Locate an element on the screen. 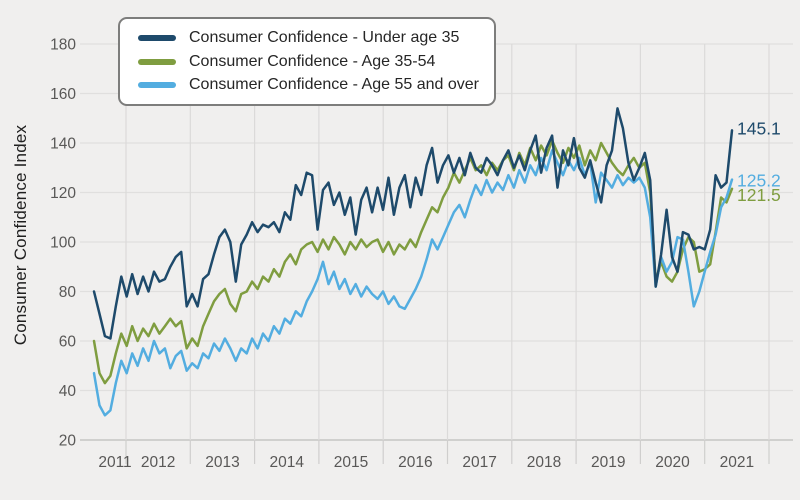 The width and height of the screenshot is (800, 500). x-tick-label-2014: 2014 is located at coordinates (287, 462).